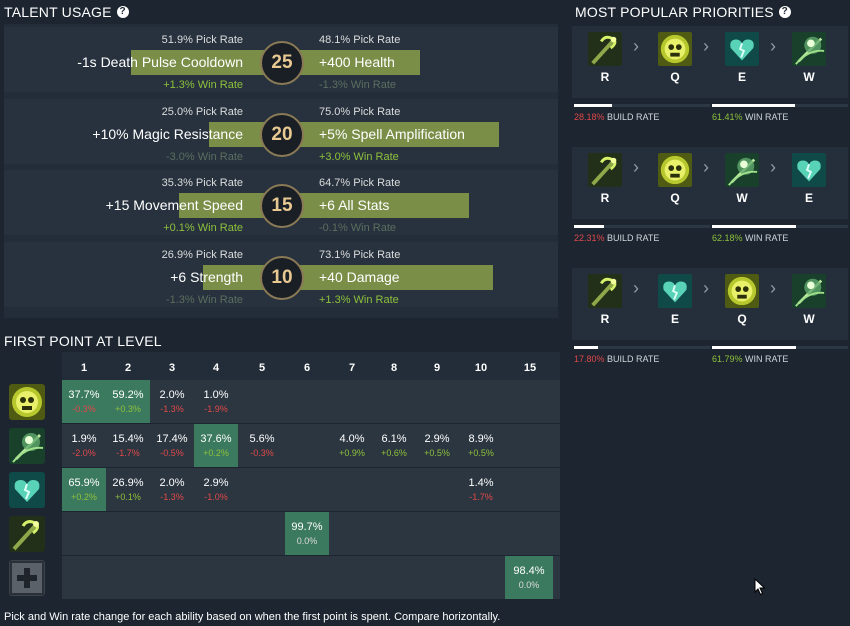 The height and width of the screenshot is (626, 850). I want to click on left-talent-name: +15 Movement Speed, so click(174, 205).